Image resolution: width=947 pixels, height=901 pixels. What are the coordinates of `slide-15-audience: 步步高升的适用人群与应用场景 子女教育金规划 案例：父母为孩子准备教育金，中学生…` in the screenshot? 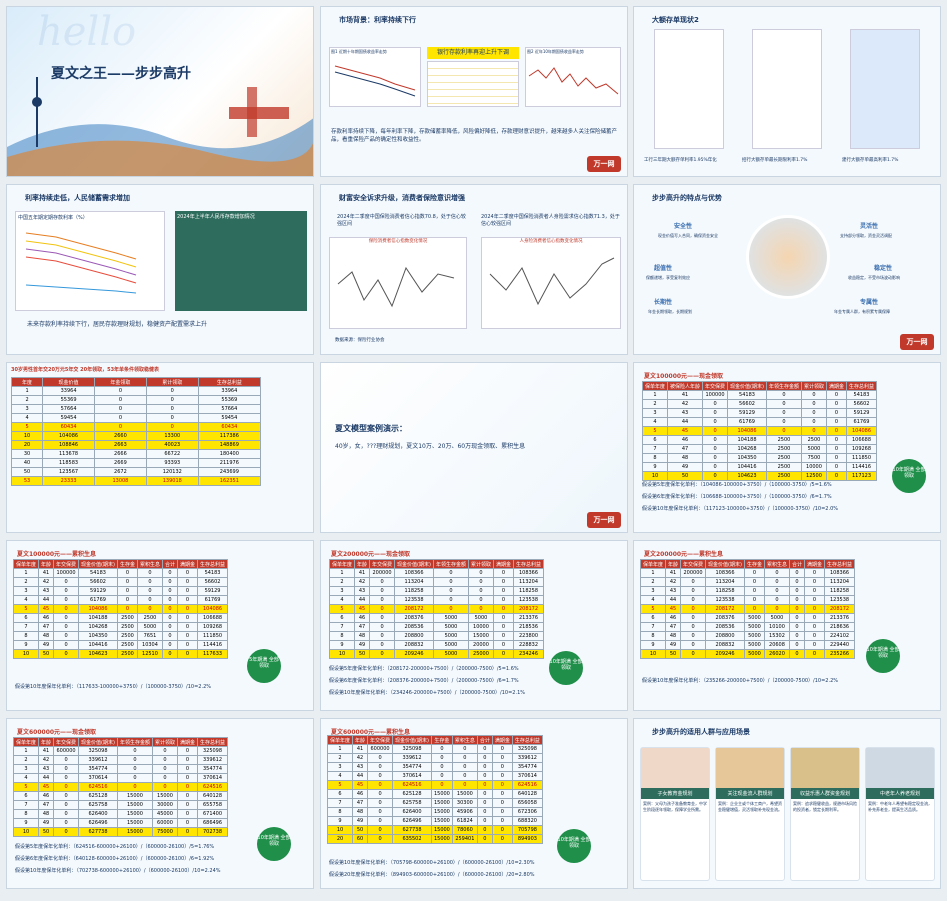 It's located at (787, 803).